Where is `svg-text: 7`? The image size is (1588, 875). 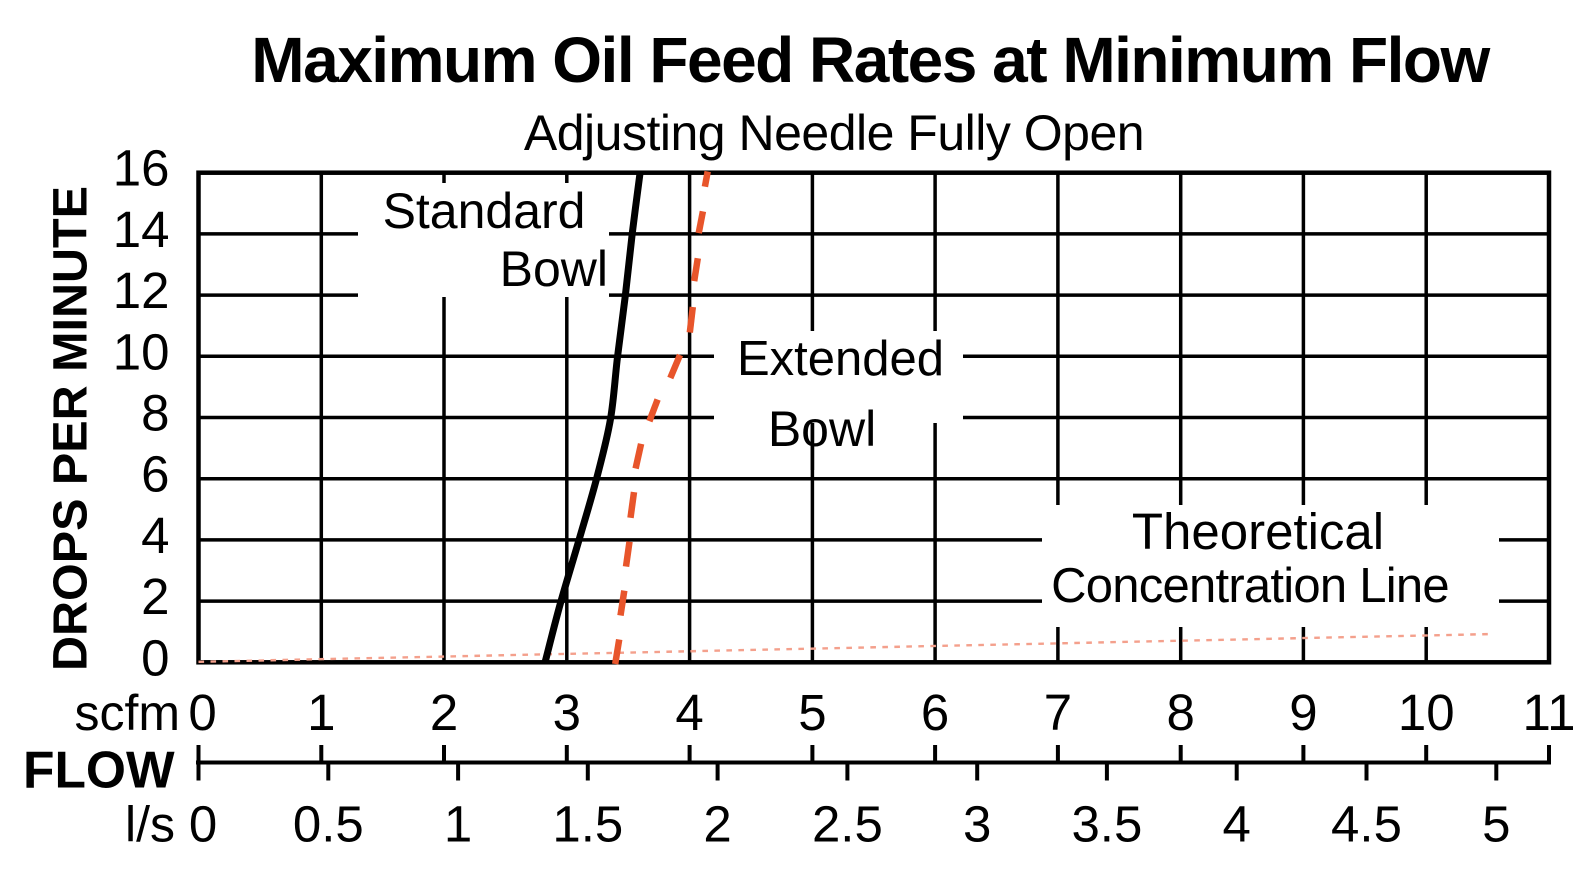
svg-text: 7 is located at coordinates (1058, 712).